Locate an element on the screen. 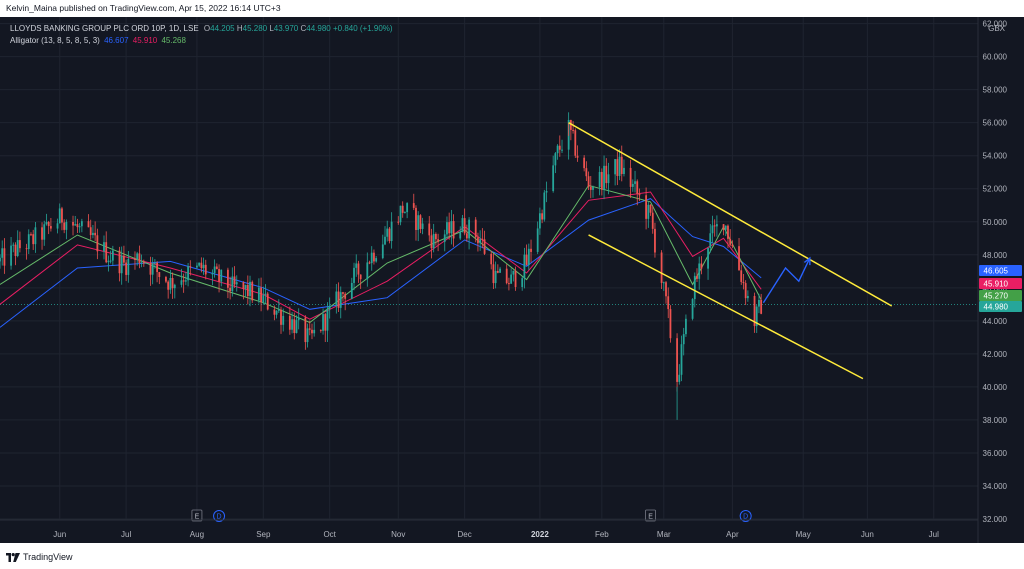 This screenshot has width=1024, height=569. projection-arrow is located at coordinates (786, 280).